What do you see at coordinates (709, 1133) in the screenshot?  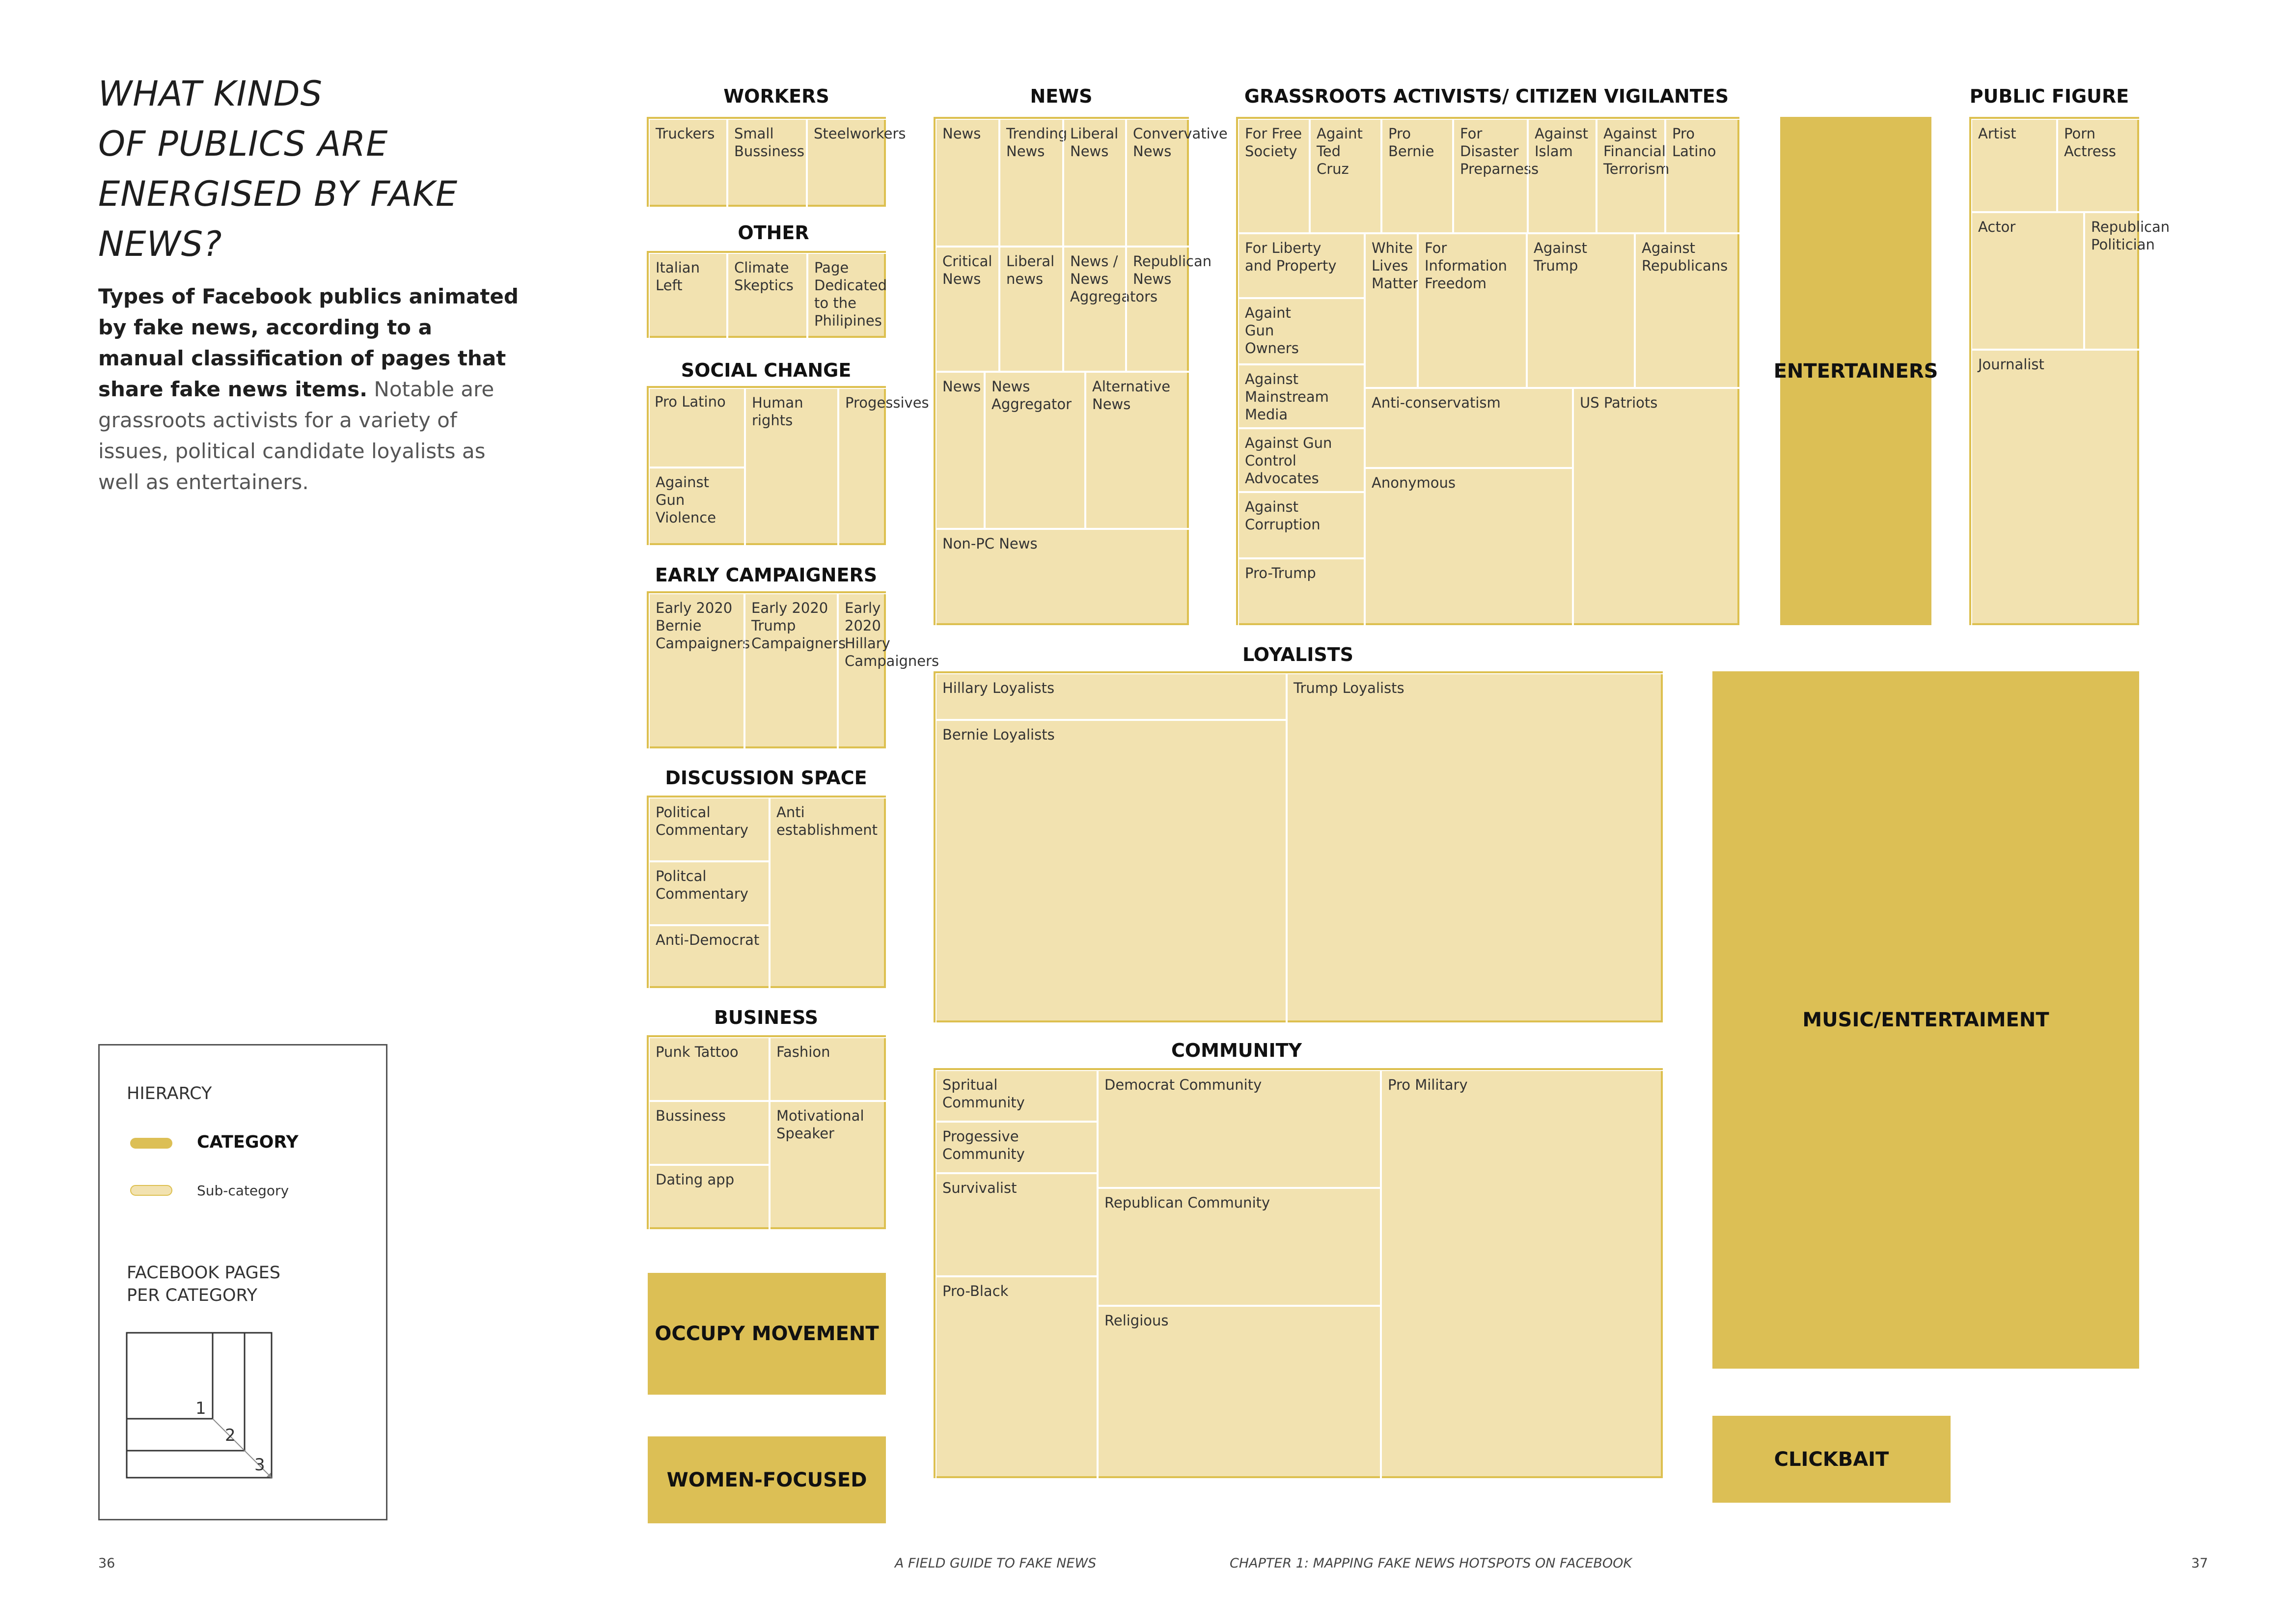 I see `subcategory-cell: Bussiness` at bounding box center [709, 1133].